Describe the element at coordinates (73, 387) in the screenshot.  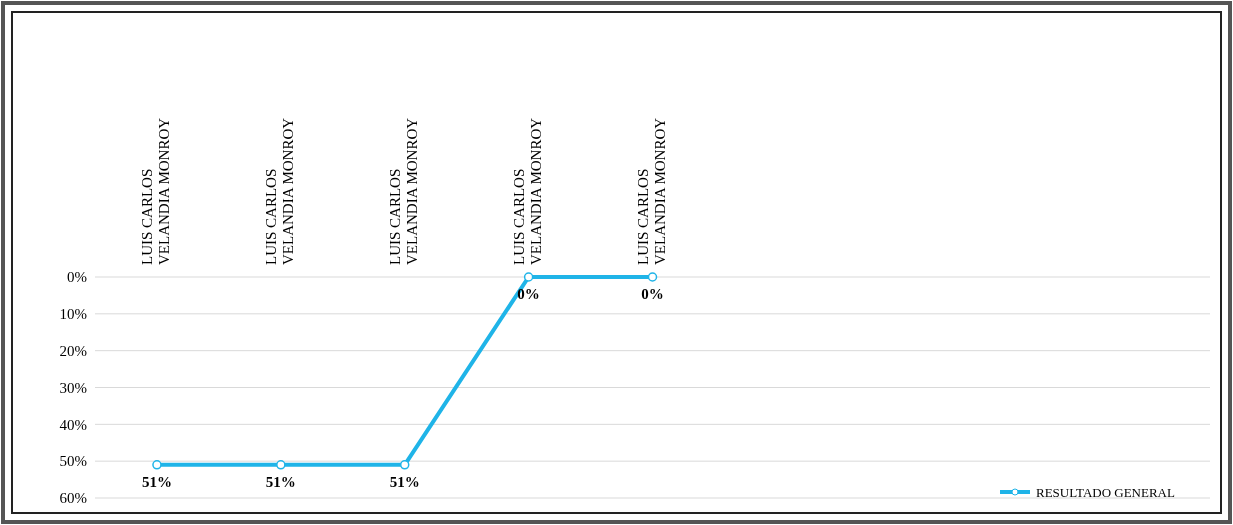
I see `y-tick-label: 30%` at that location.